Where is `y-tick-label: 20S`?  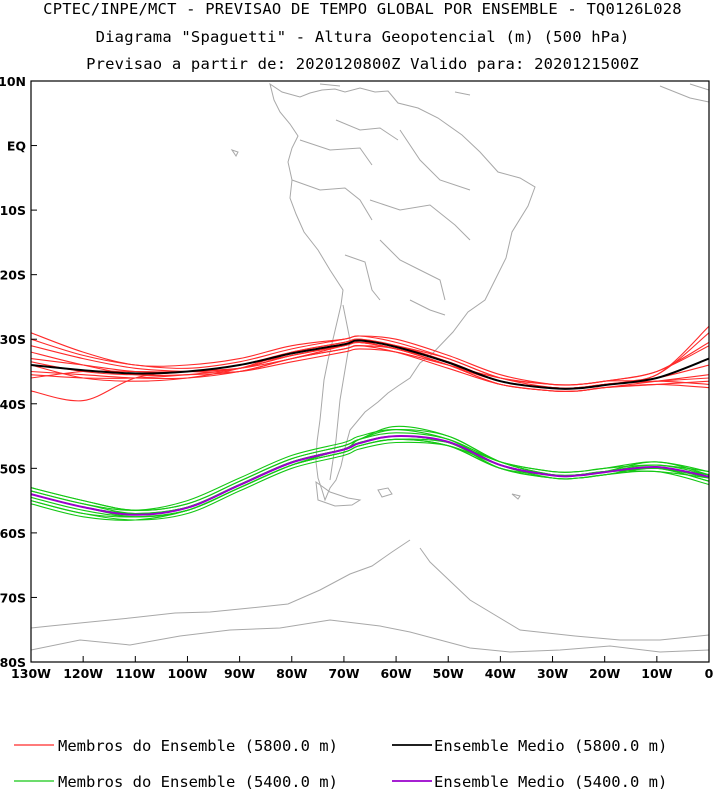 y-tick-label: 20S is located at coordinates (13, 275).